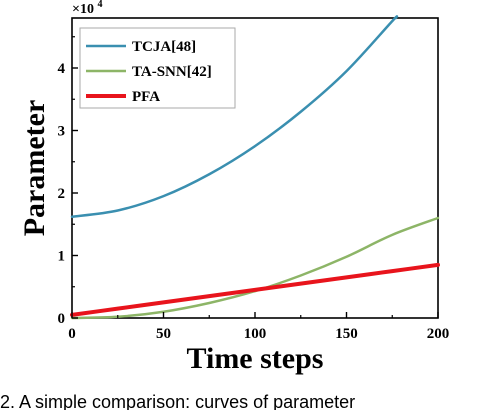 The height and width of the screenshot is (410, 480). I want to click on legend: TCJA[48] TA-SNN[42] PFA, so click(157, 68).